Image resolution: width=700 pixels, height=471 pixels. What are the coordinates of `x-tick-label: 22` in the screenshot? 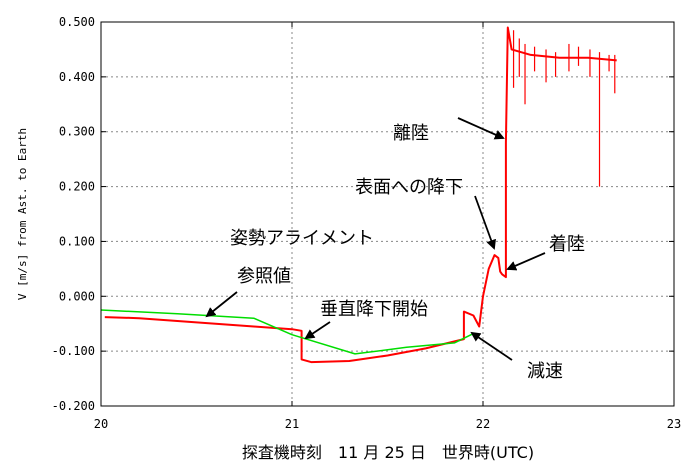 It's located at (483, 424).